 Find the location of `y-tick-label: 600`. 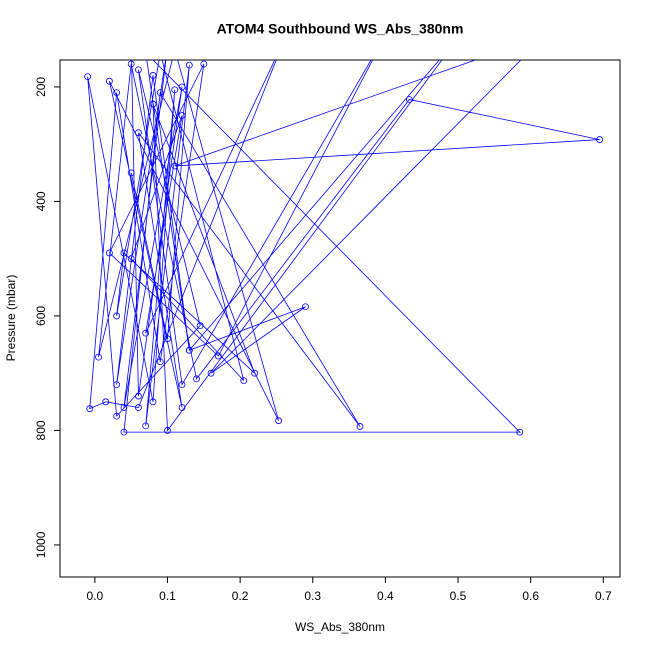

y-tick-label: 600 is located at coordinates (41, 316).